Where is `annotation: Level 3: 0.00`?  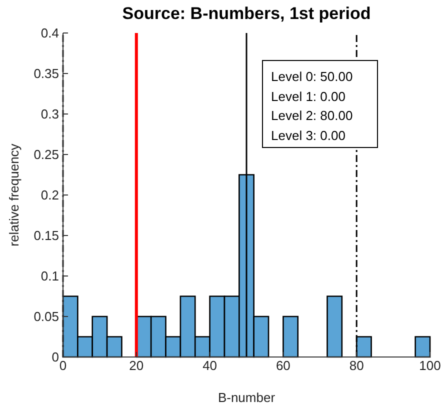
annotation: Level 3: 0.00 is located at coordinates (308, 135).